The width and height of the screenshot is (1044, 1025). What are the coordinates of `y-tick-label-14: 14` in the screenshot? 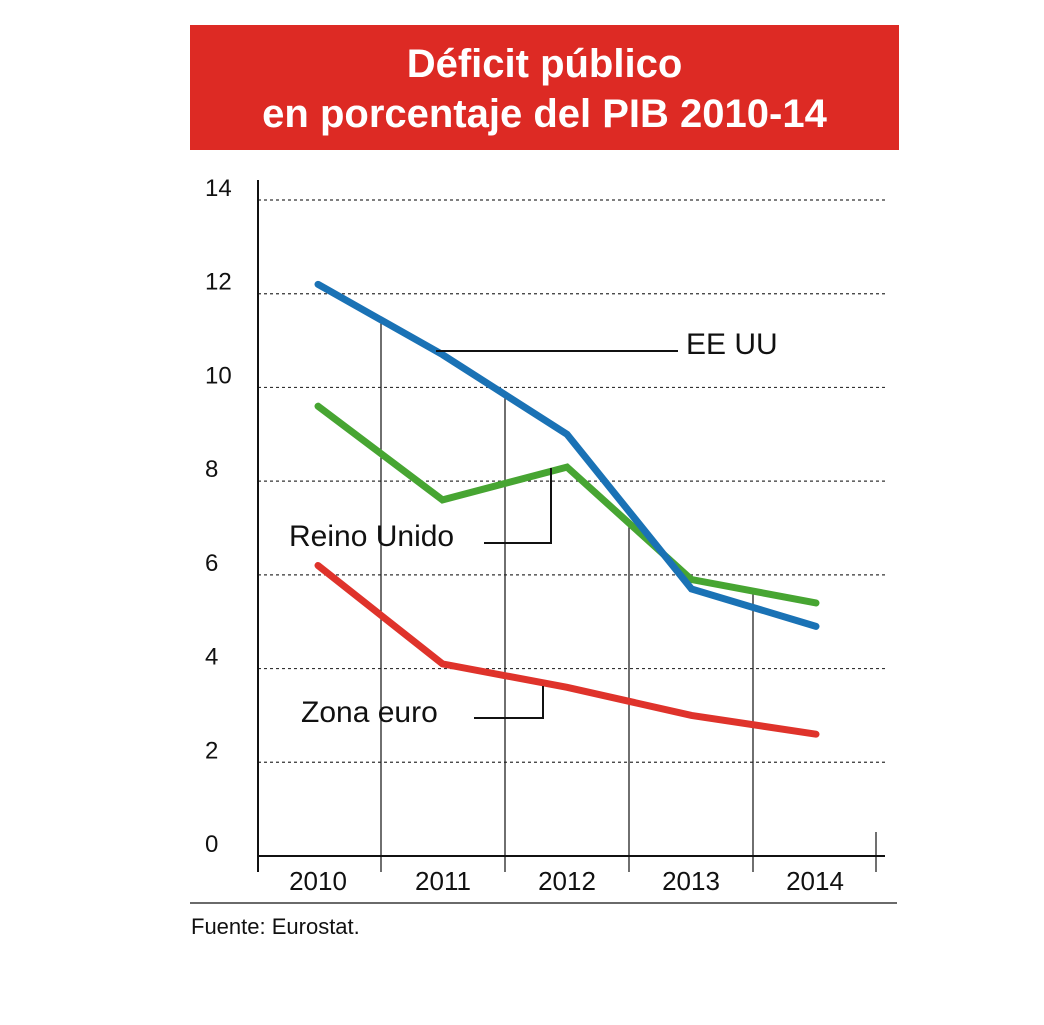 It's located at (218, 188).